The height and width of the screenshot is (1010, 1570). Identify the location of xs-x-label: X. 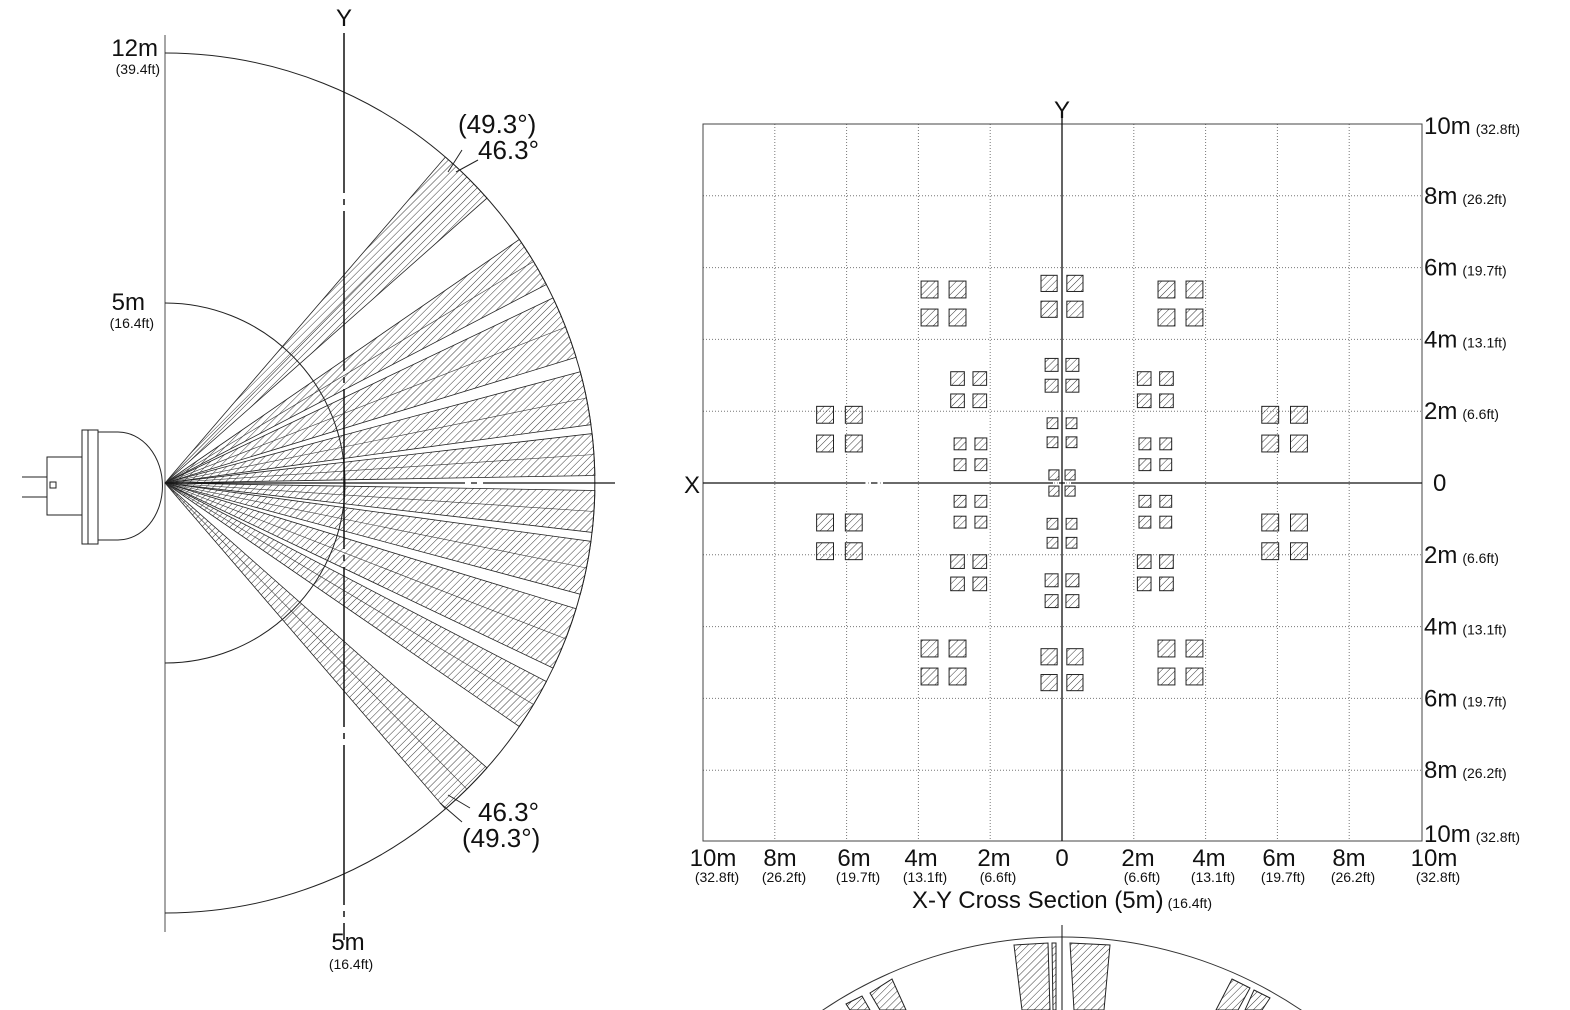
(692, 485).